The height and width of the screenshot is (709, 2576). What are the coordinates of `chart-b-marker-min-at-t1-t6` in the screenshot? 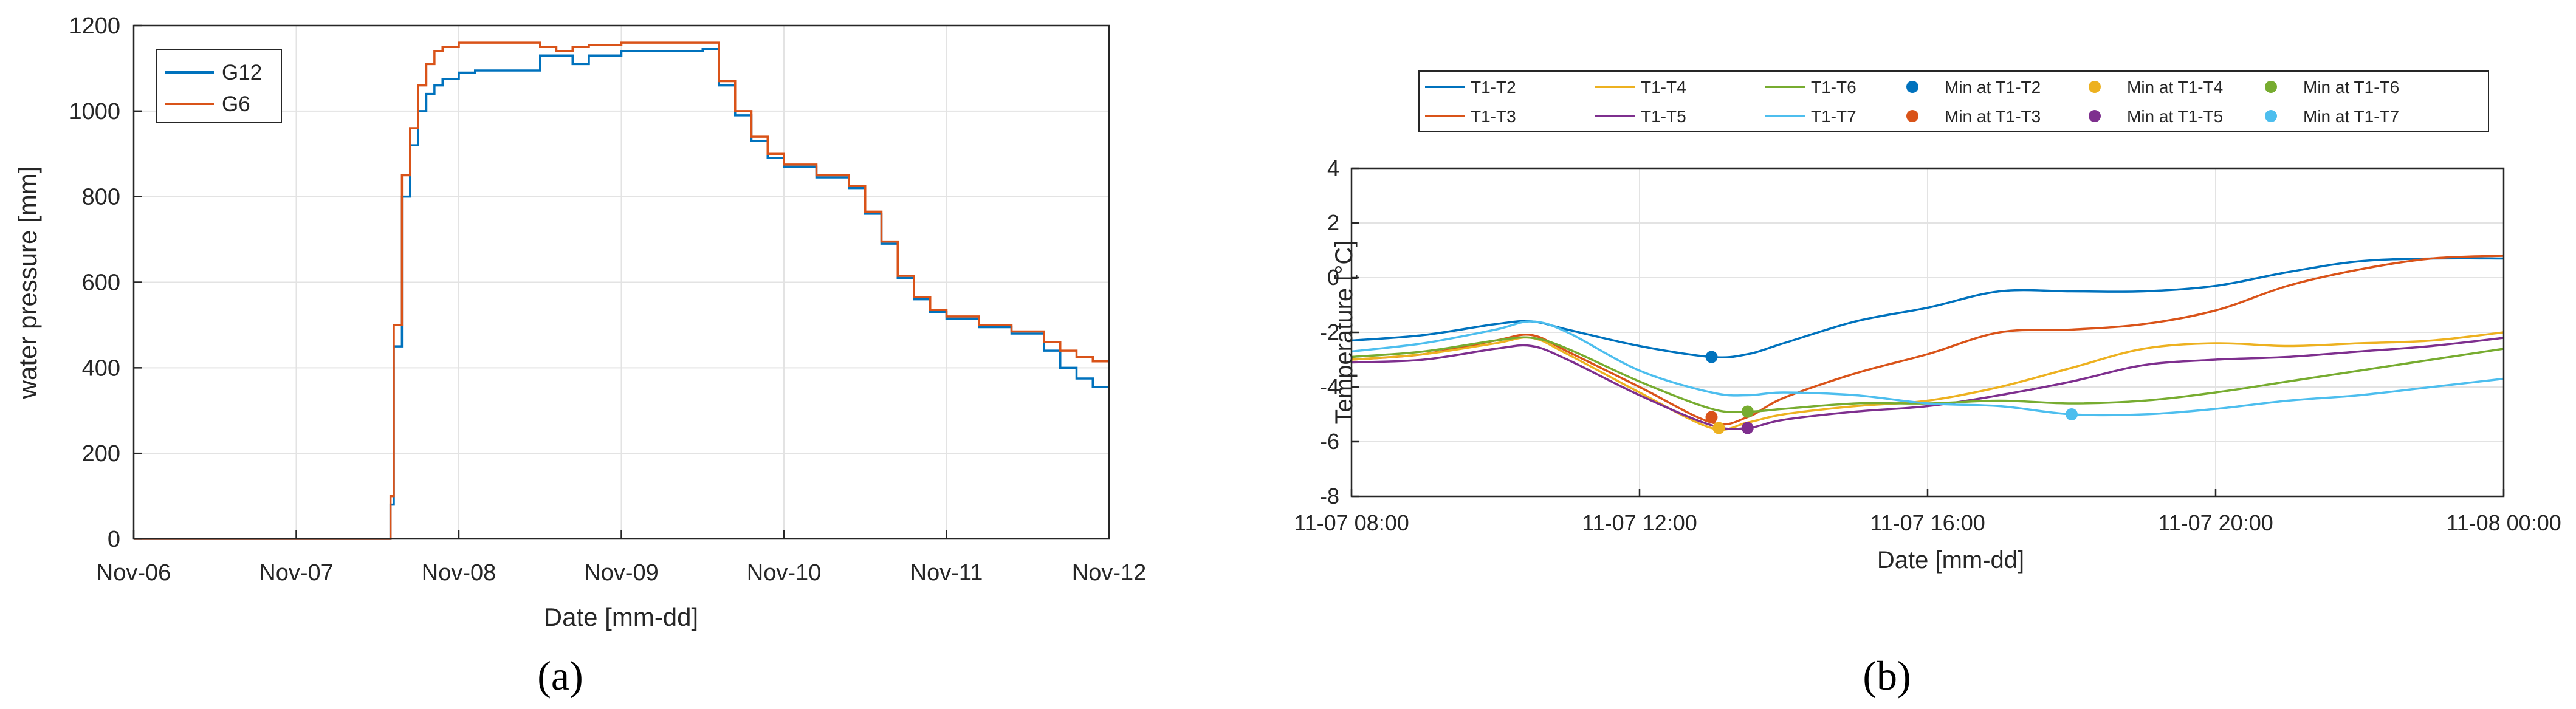 It's located at (1747, 412).